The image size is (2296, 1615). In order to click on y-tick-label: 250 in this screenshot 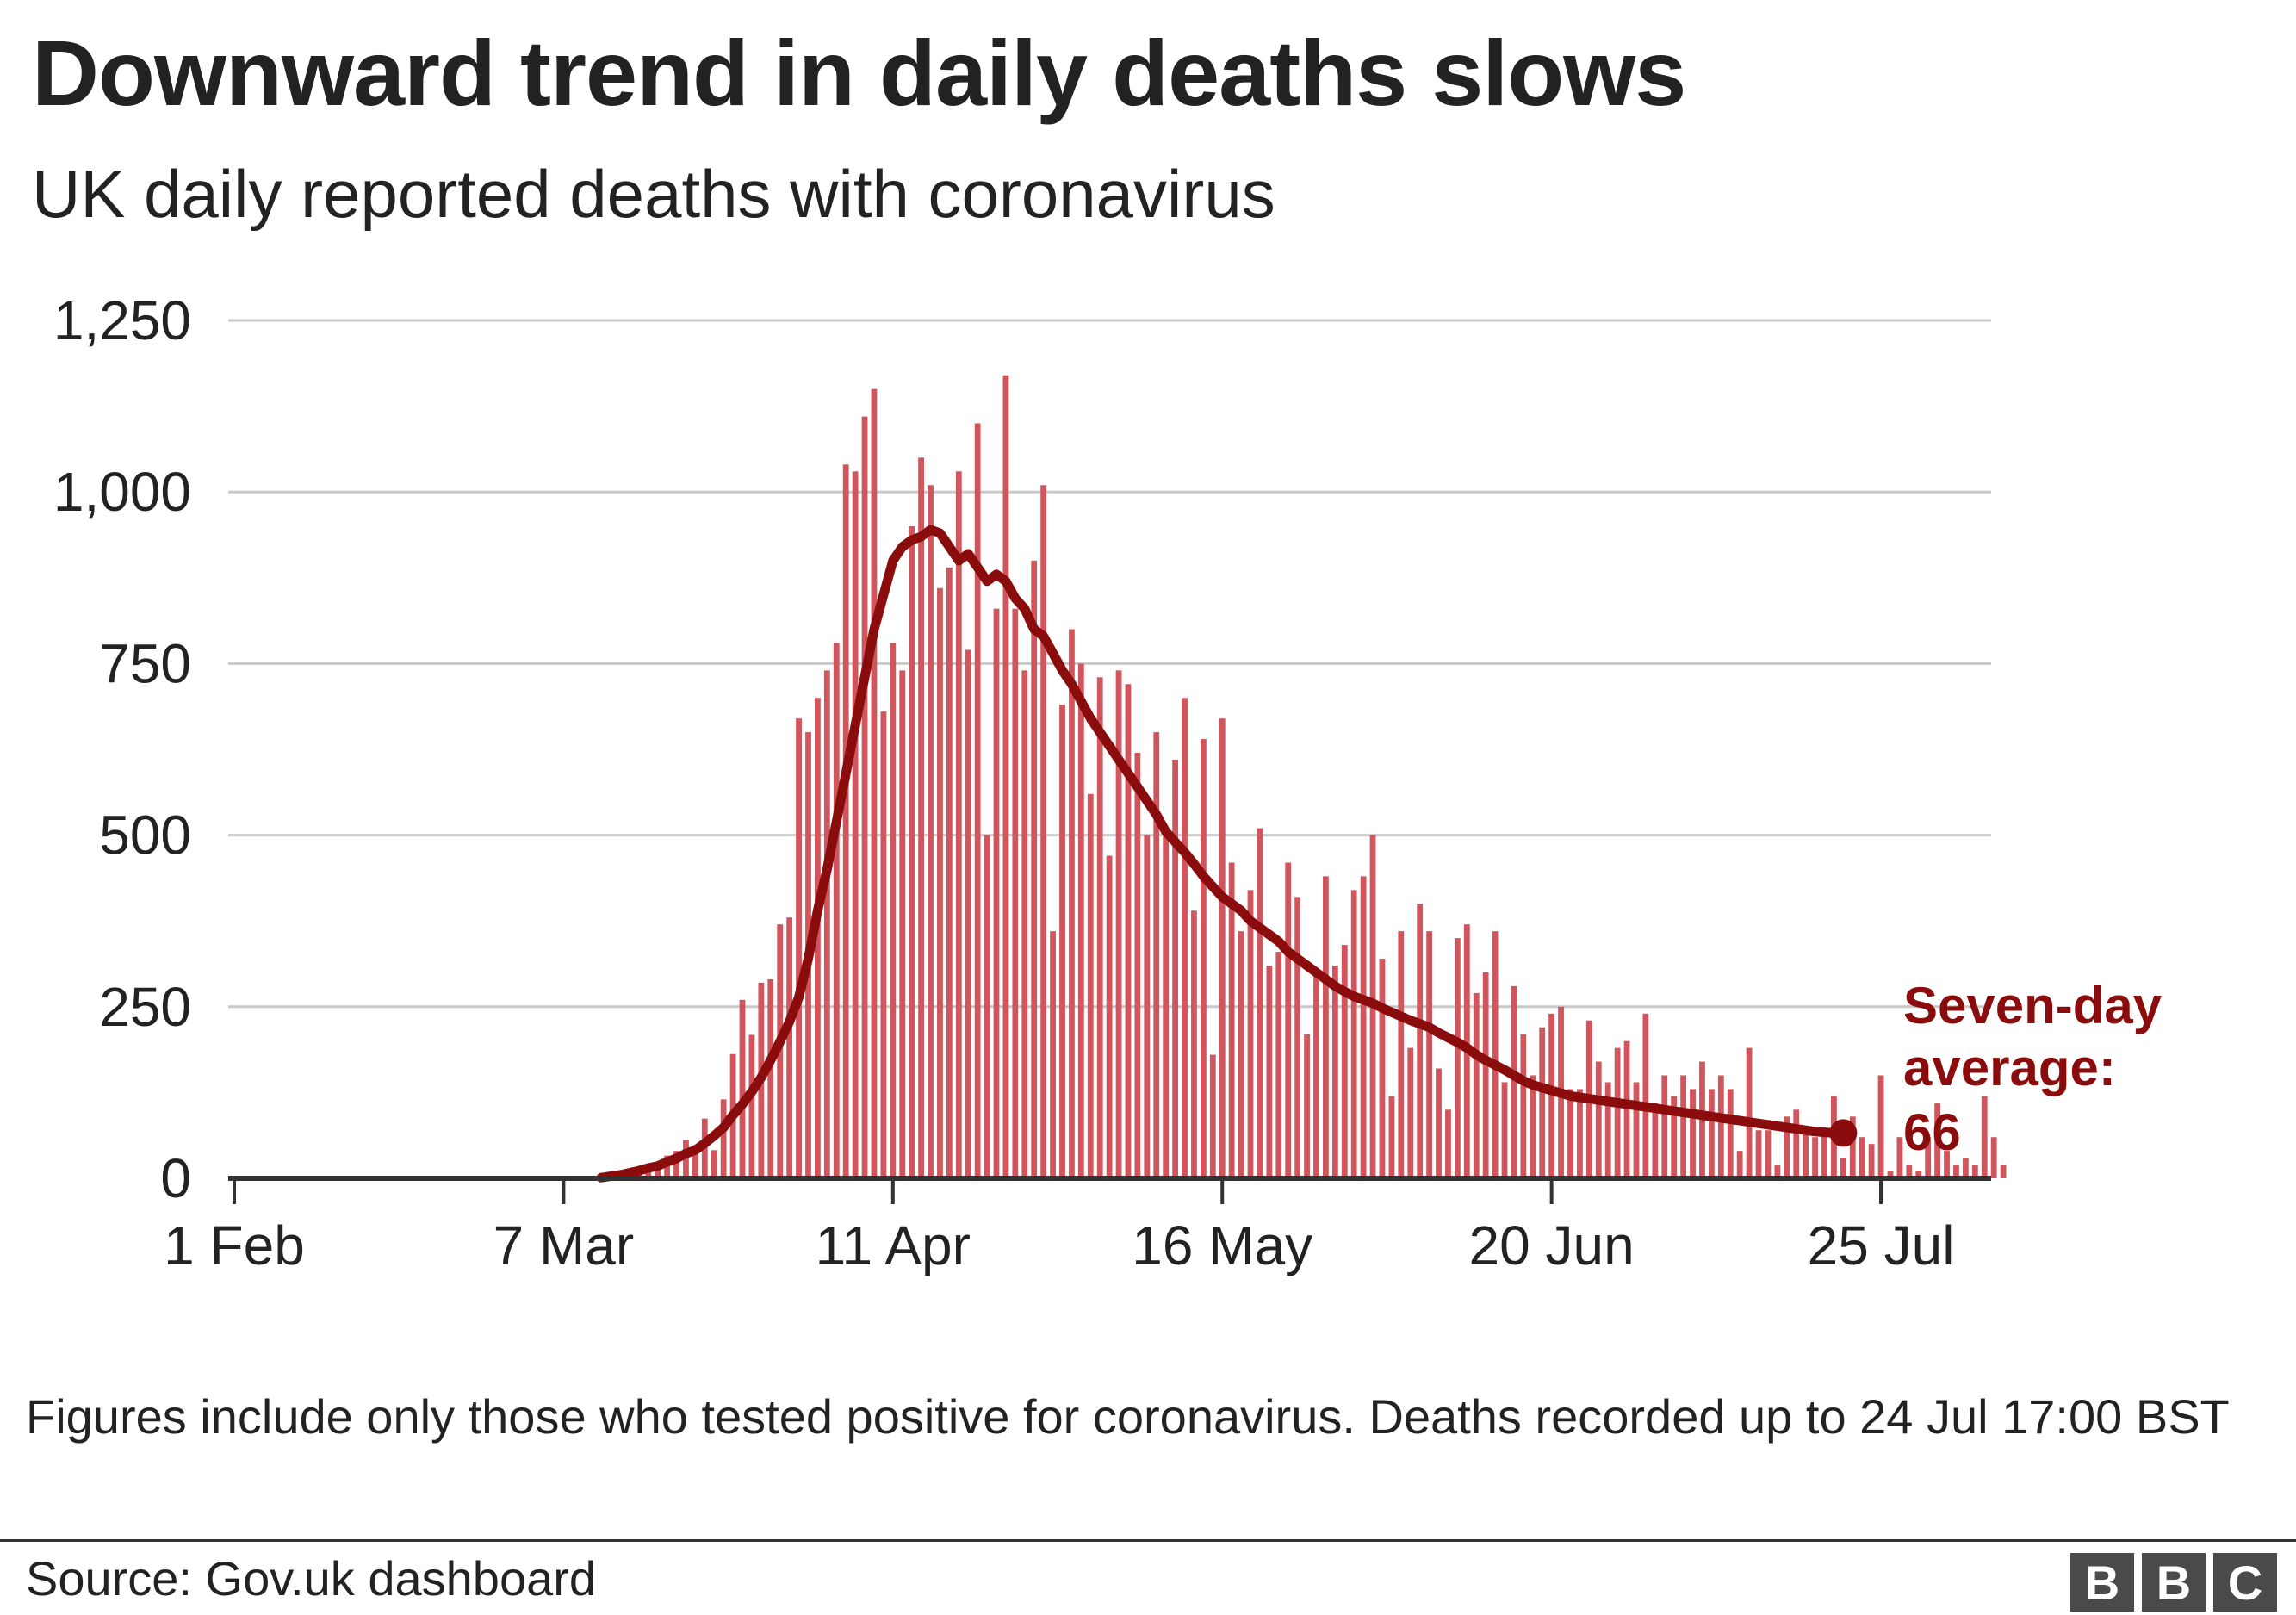, I will do `click(145, 1007)`.